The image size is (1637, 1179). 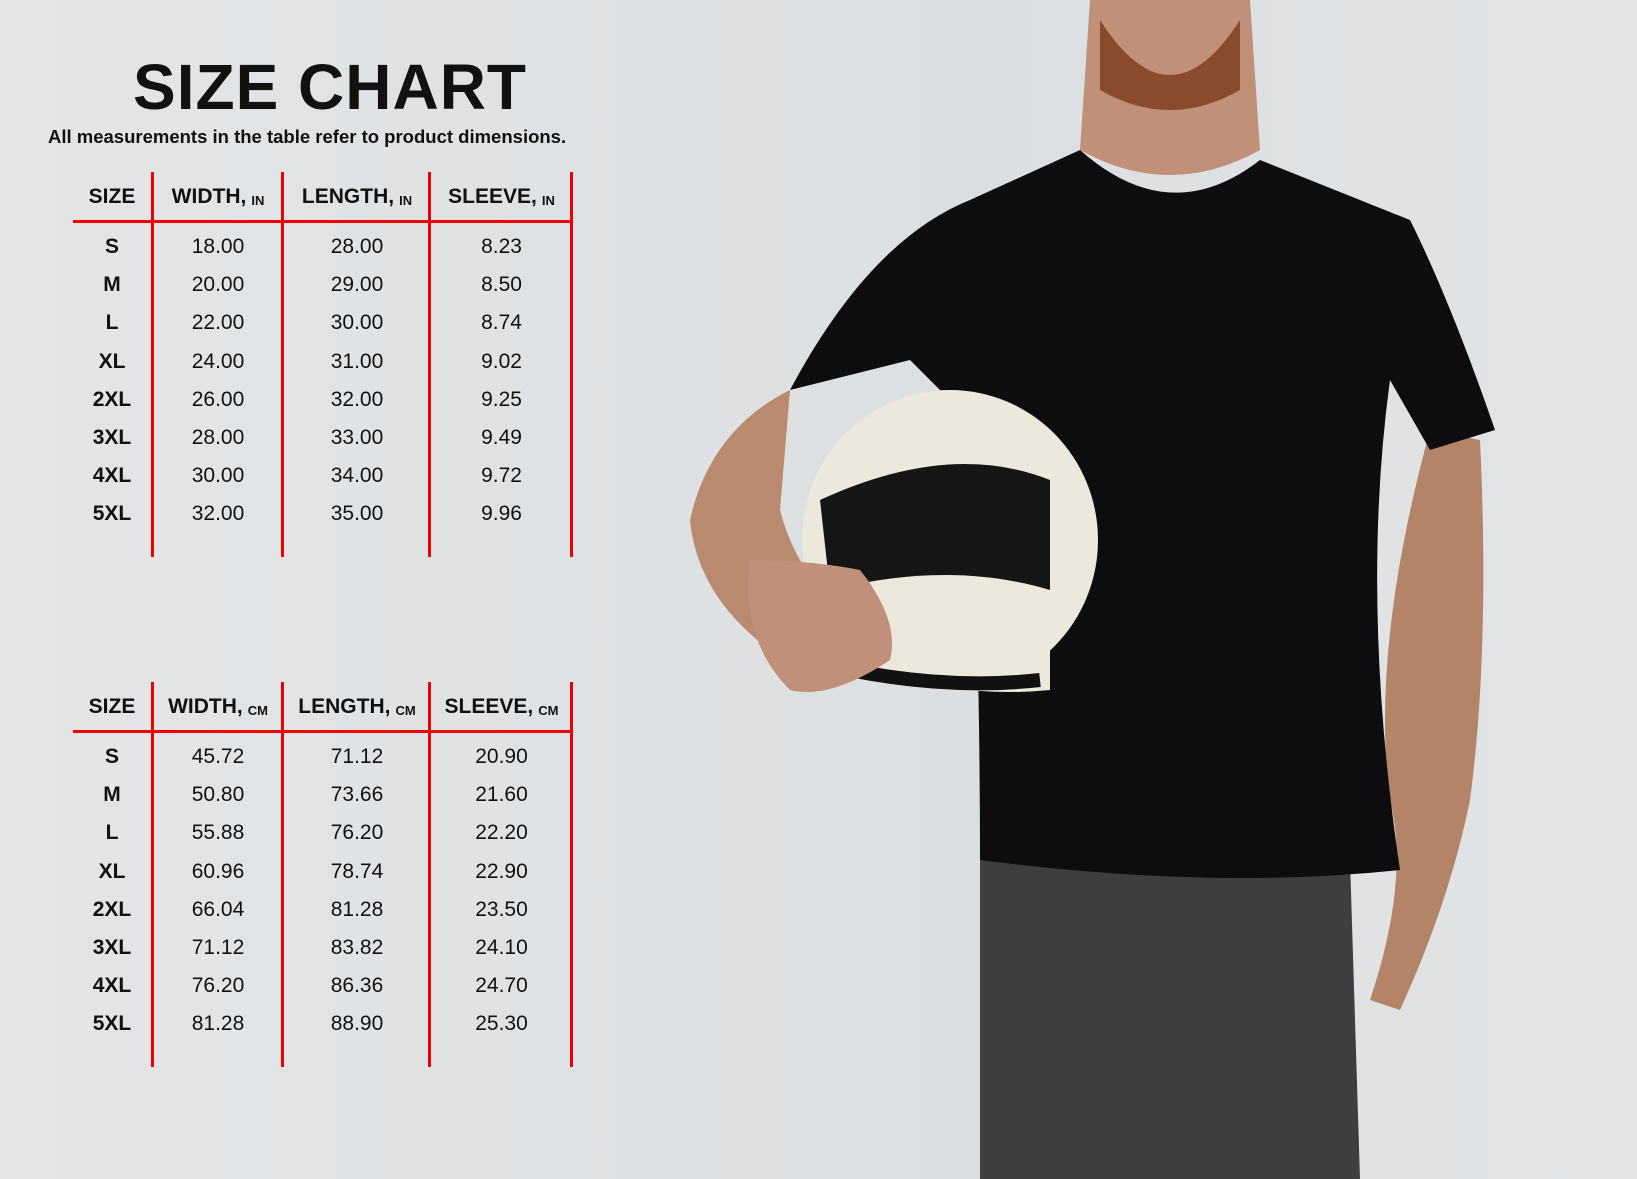 I want to click on measurement-cell: 23.50, so click(x=501, y=909).